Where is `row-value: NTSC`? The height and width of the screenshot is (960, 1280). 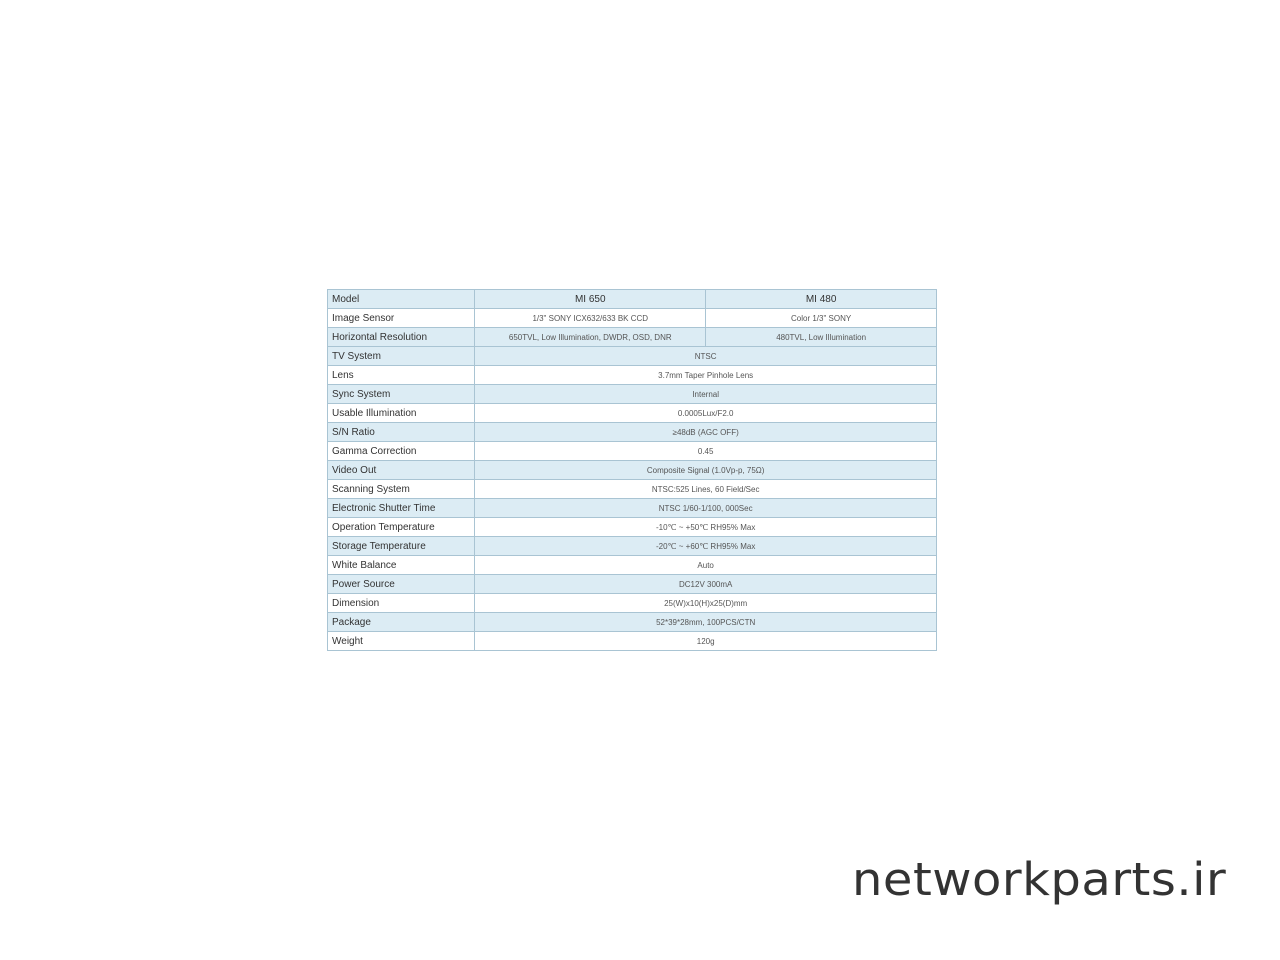 row-value: NTSC is located at coordinates (705, 356).